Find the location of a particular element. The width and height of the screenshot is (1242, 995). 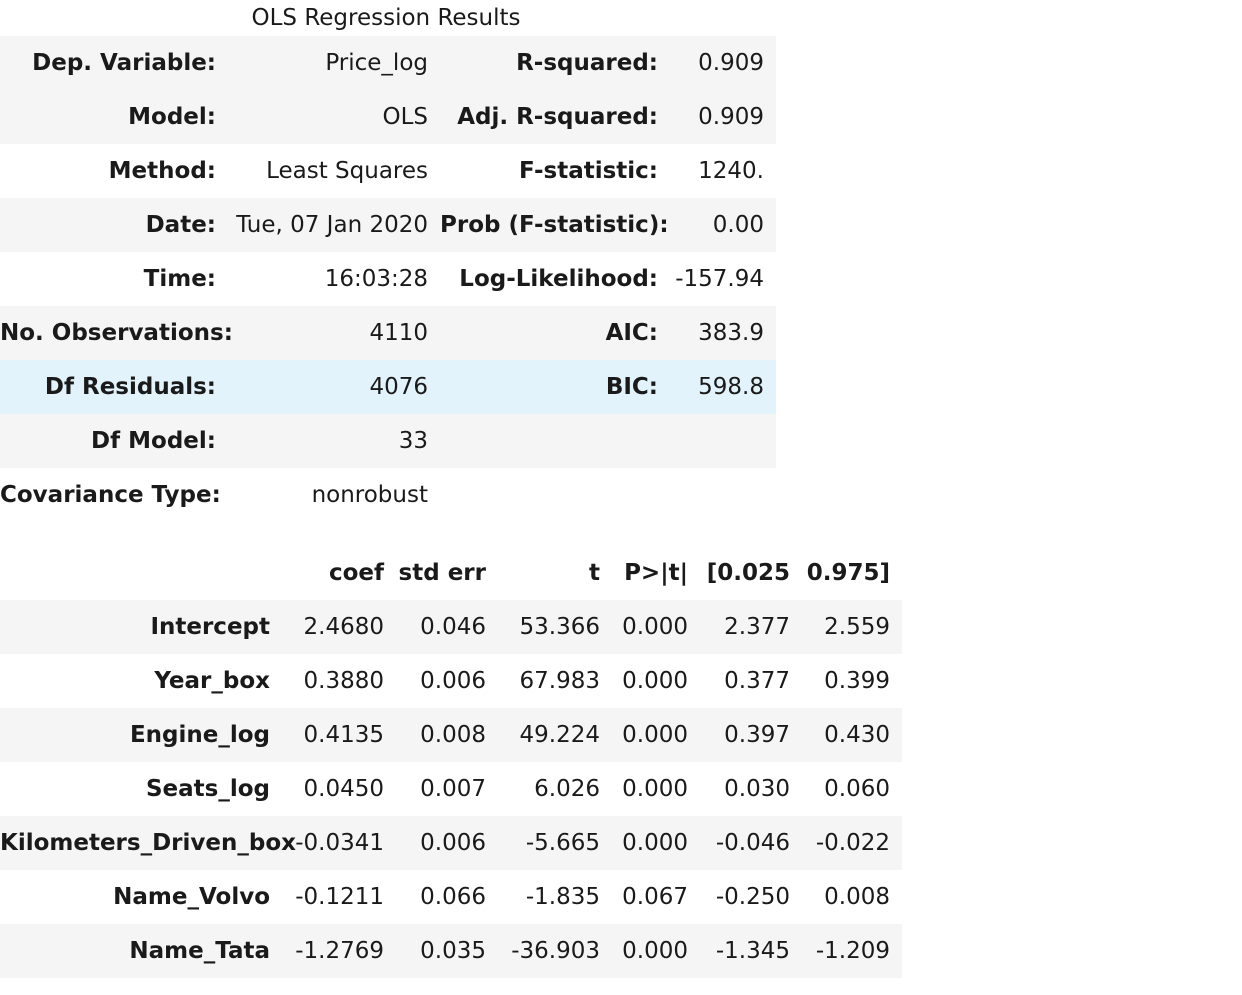

t-value: 49.224 is located at coordinates (559, 735).